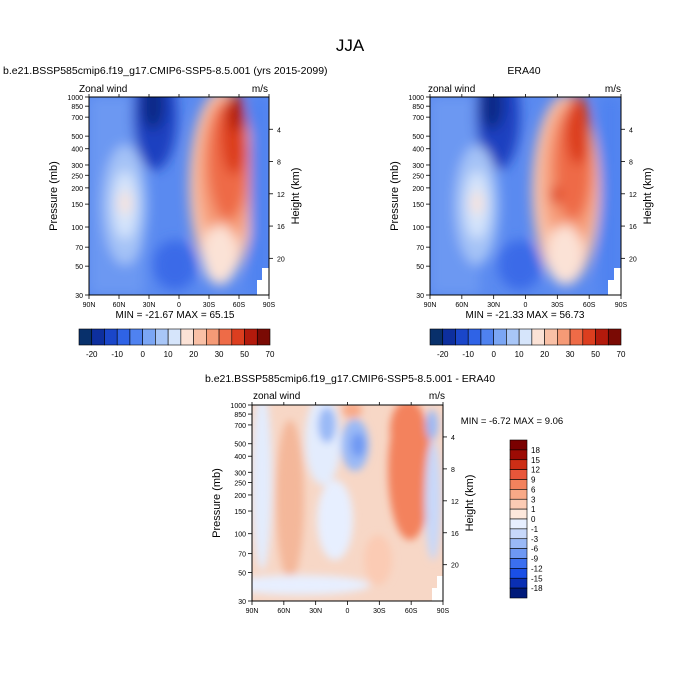 The height and width of the screenshot is (700, 700). What do you see at coordinates (179, 196) in the screenshot?
I see `panel-model-contours` at bounding box center [179, 196].